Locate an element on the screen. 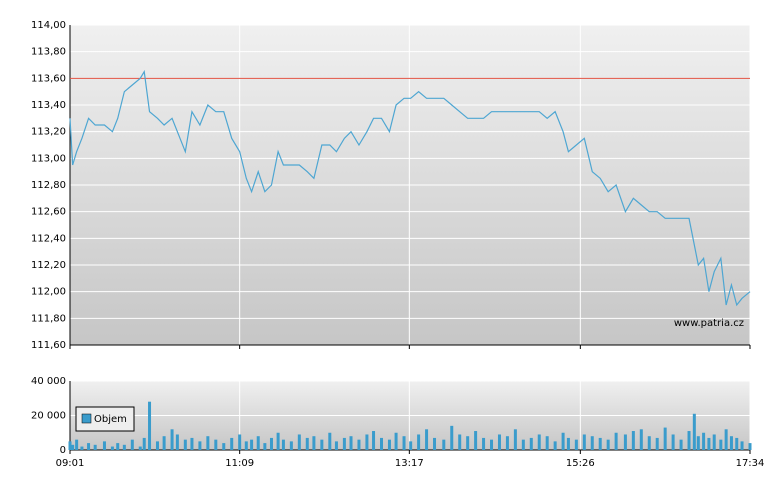 This screenshot has height=490, width=780. y-tick-label: 112,60 is located at coordinates (48, 212).